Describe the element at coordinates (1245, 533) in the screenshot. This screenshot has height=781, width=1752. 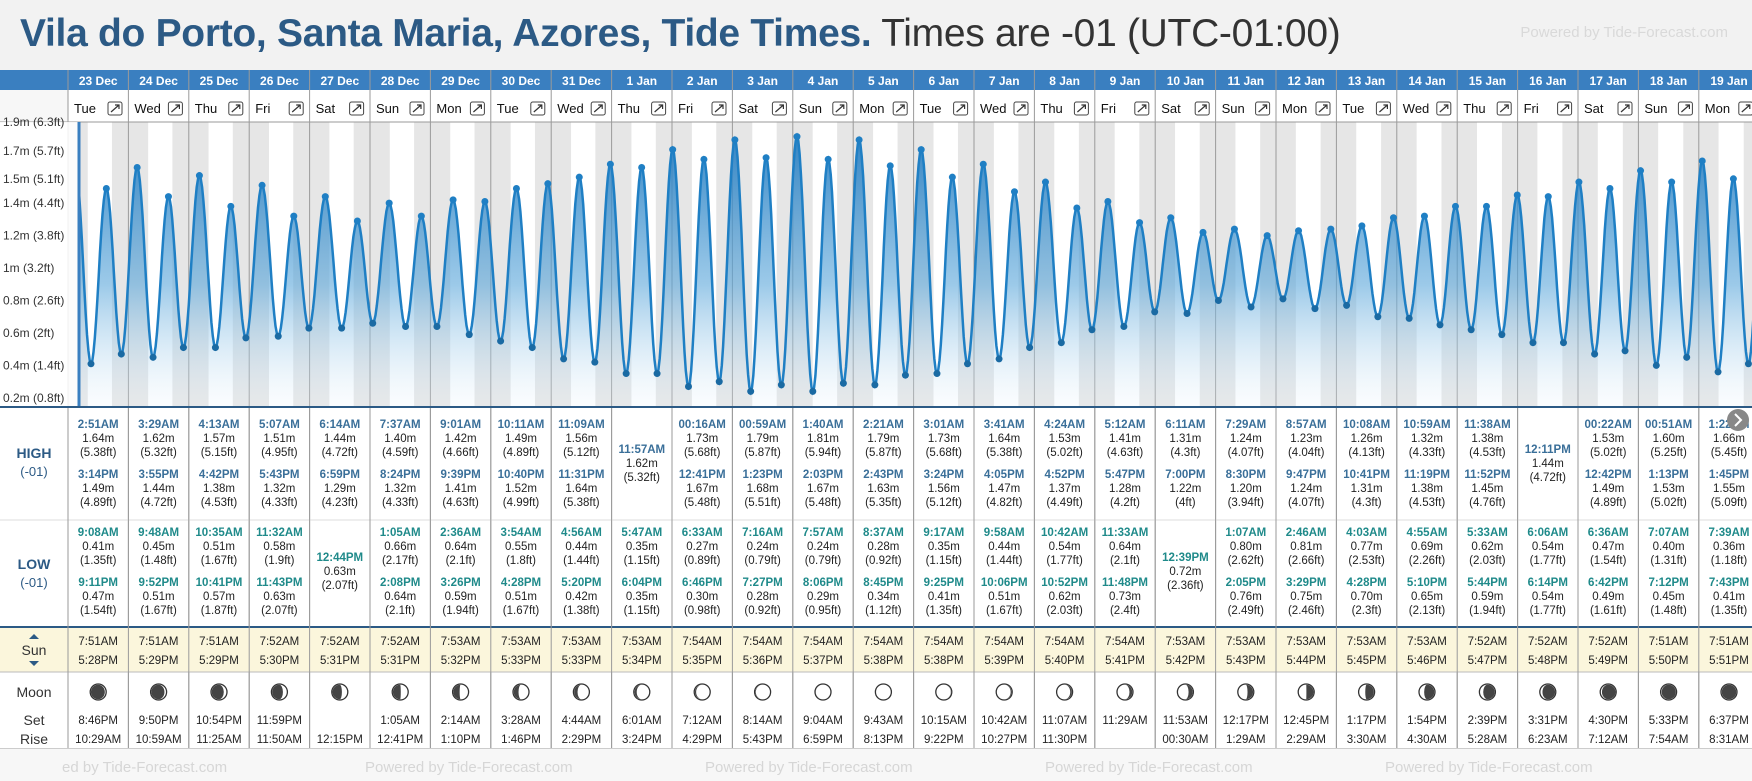
I see `low-tide-time: 1:07AM` at that location.